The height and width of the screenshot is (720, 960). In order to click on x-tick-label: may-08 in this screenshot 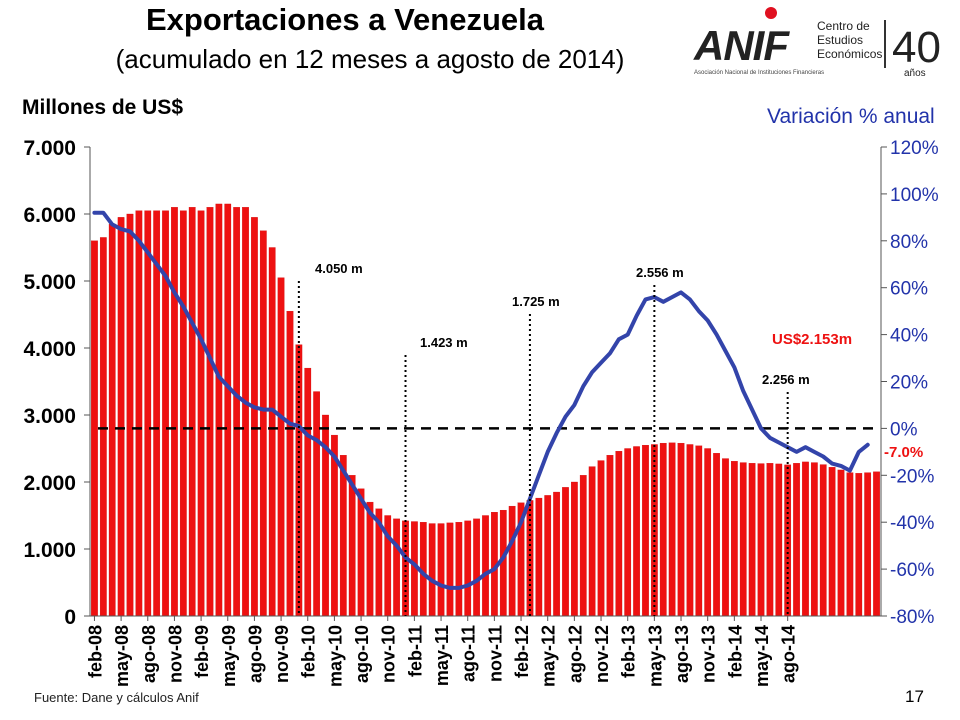, I will do `click(122, 656)`.